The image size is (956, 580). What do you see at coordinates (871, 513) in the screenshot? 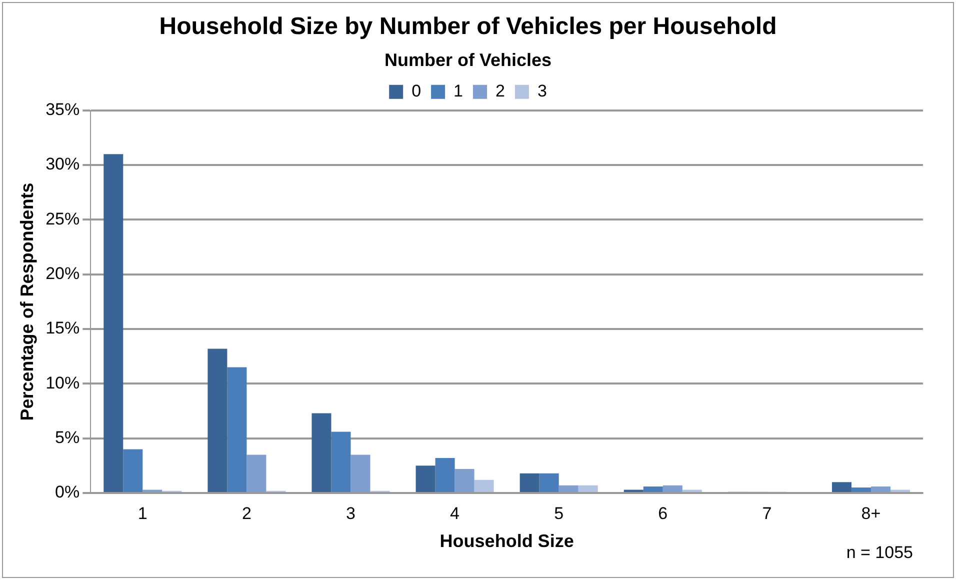
I see `x-tick-label: 8+` at bounding box center [871, 513].